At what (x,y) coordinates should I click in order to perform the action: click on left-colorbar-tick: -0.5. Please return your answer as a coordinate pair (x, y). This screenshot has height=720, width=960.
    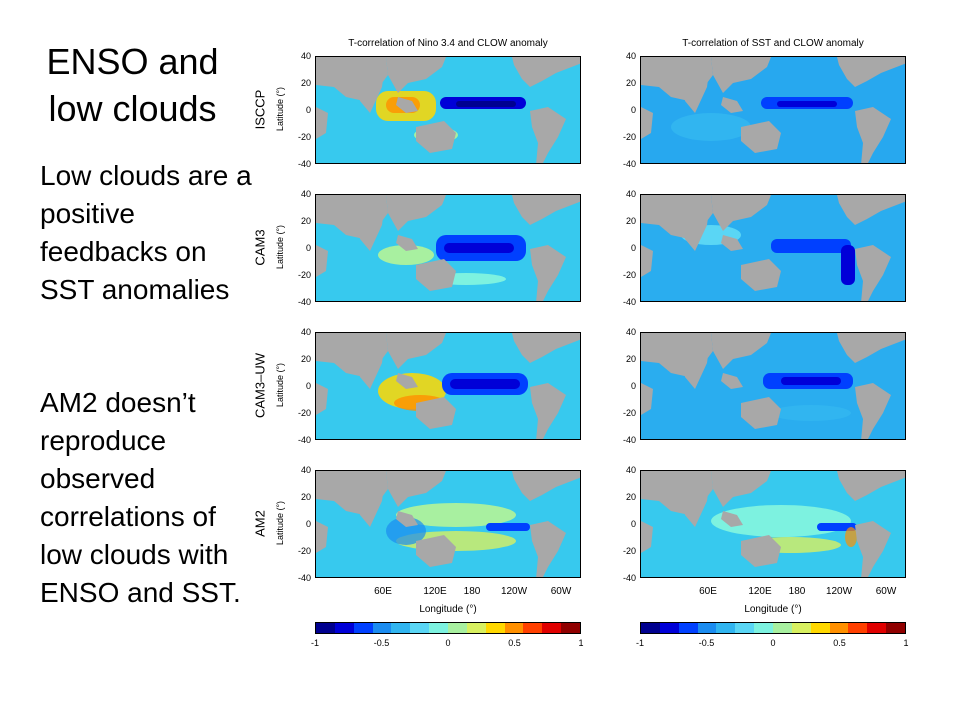
    Looking at the image, I should click on (381, 643).